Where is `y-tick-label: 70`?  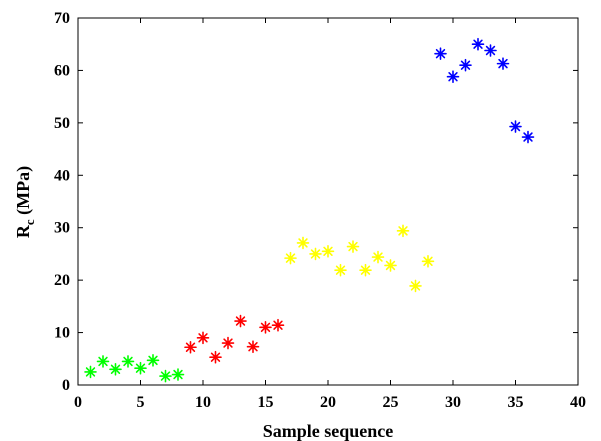
y-tick-label: 70 is located at coordinates (62, 18).